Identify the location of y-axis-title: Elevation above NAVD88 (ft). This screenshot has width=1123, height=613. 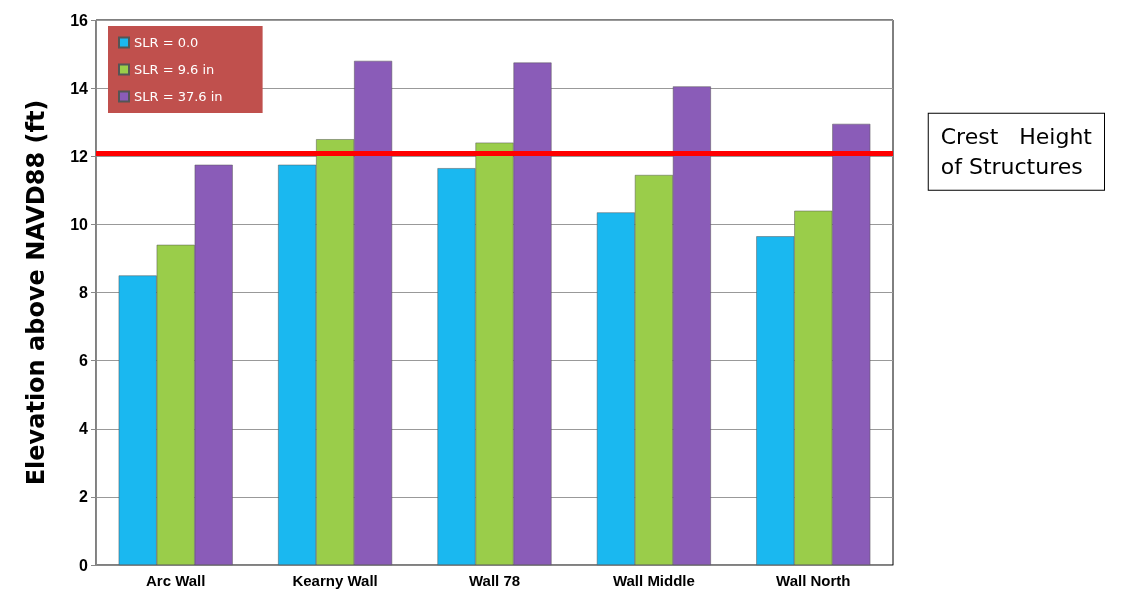
(36, 292).